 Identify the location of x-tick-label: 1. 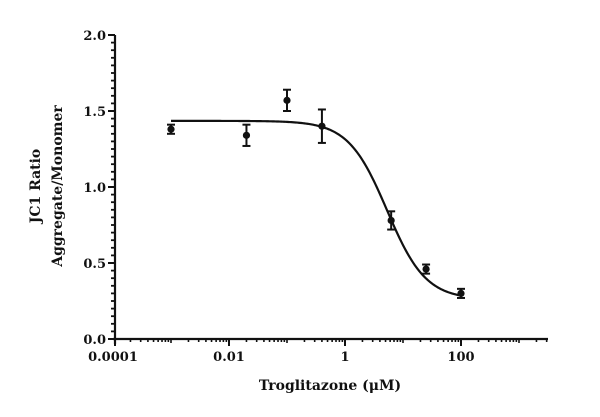
(344, 357).